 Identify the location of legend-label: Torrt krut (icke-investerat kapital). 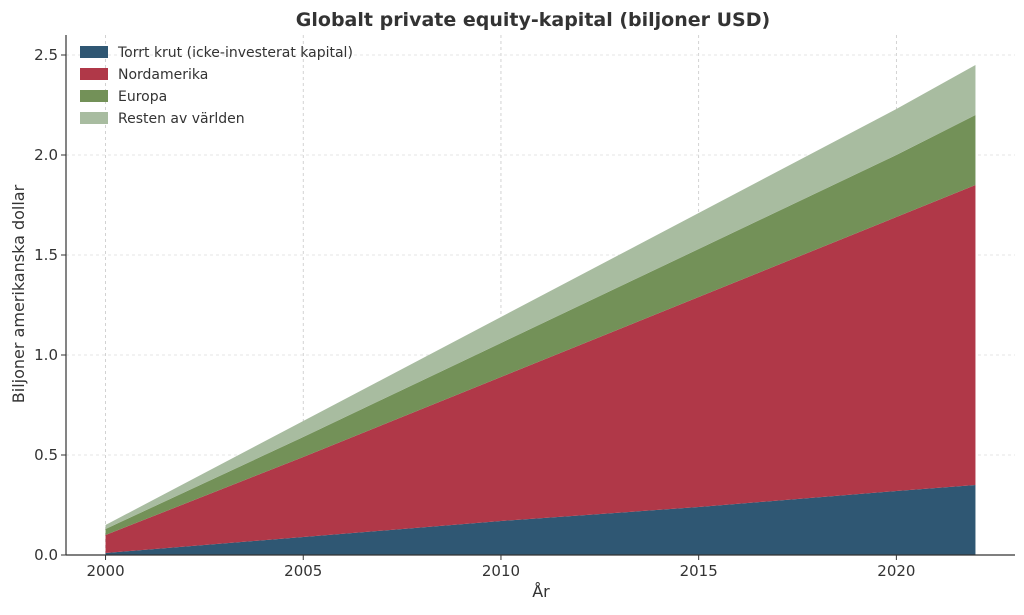
(235, 53).